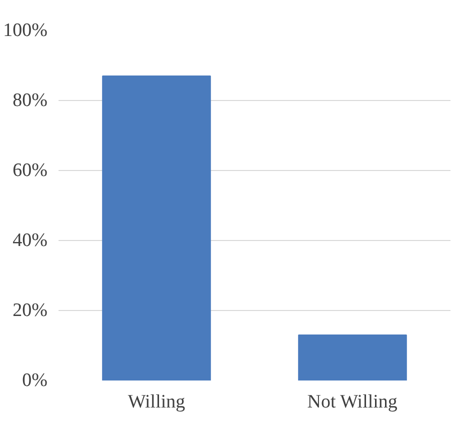  I want to click on y-tick-label: 80%, so click(30, 100).